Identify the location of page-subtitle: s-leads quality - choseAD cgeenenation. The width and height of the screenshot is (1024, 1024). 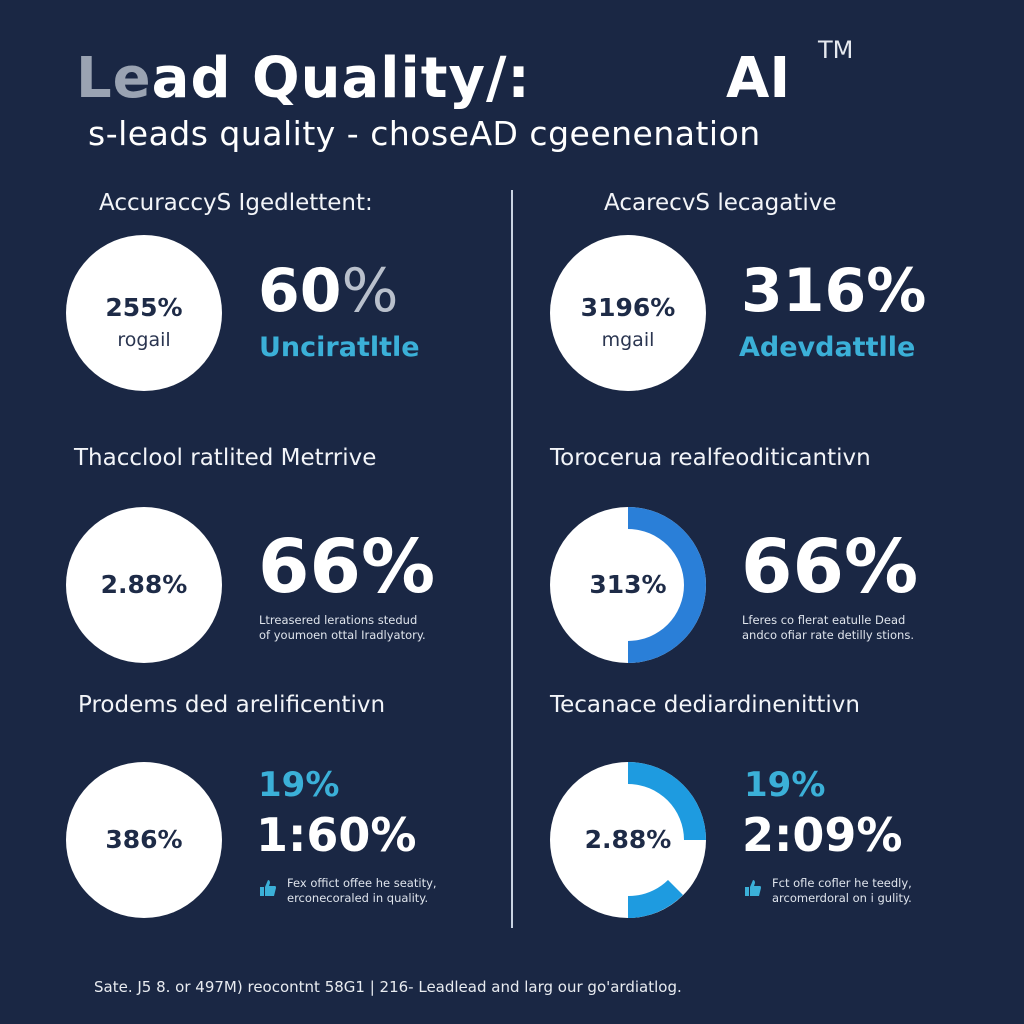
(424, 133).